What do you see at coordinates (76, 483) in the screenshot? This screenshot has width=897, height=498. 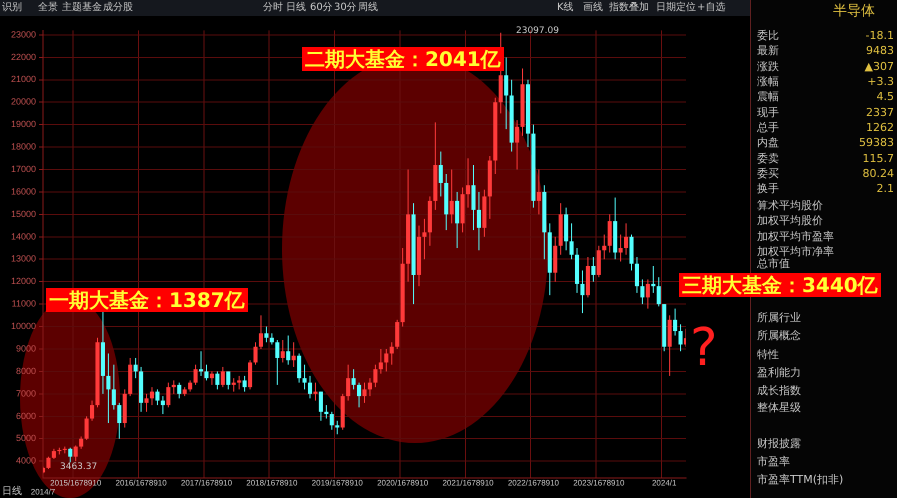 I see `x-tick-label: 2015/1678910` at bounding box center [76, 483].